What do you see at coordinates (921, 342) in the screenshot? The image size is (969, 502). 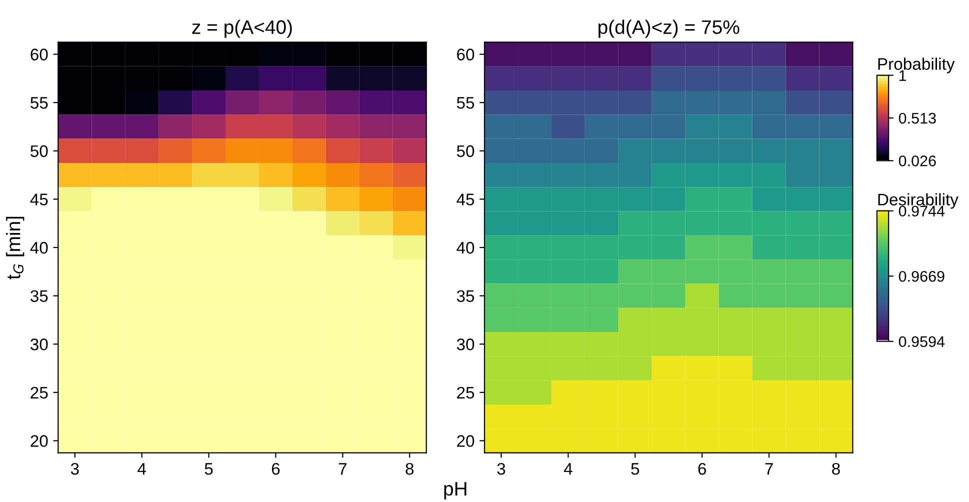 I see `color-bar-label: 0.9594` at bounding box center [921, 342].